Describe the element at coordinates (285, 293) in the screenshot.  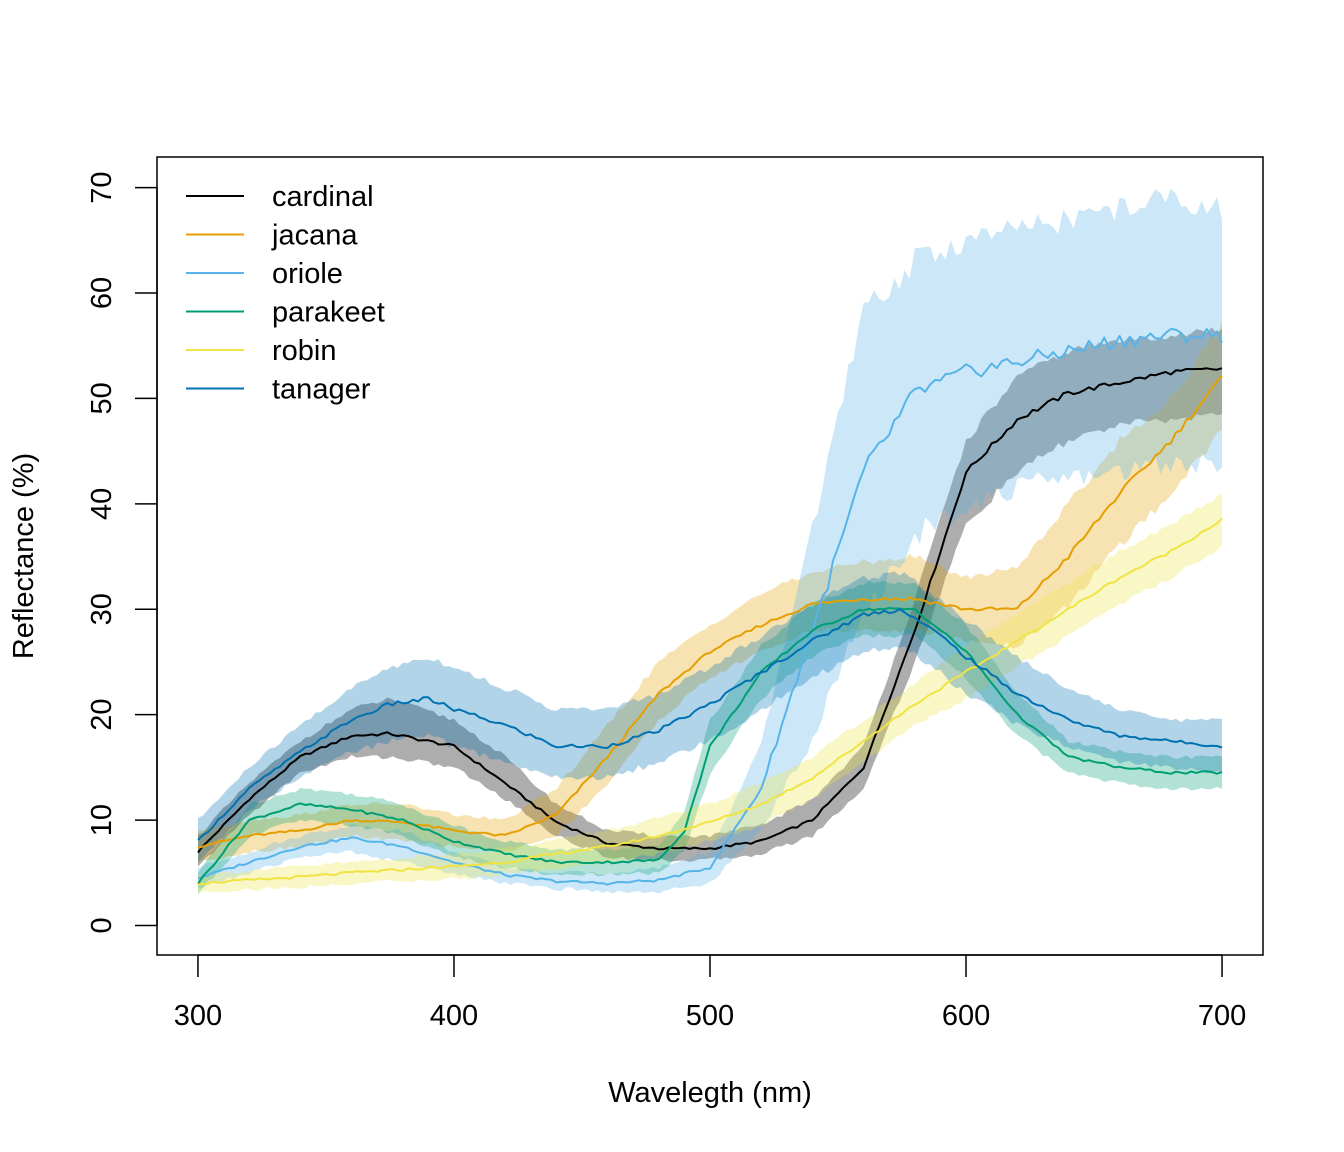
I see `legend: cardinal jacana oriole parakeet robin tanager` at that location.